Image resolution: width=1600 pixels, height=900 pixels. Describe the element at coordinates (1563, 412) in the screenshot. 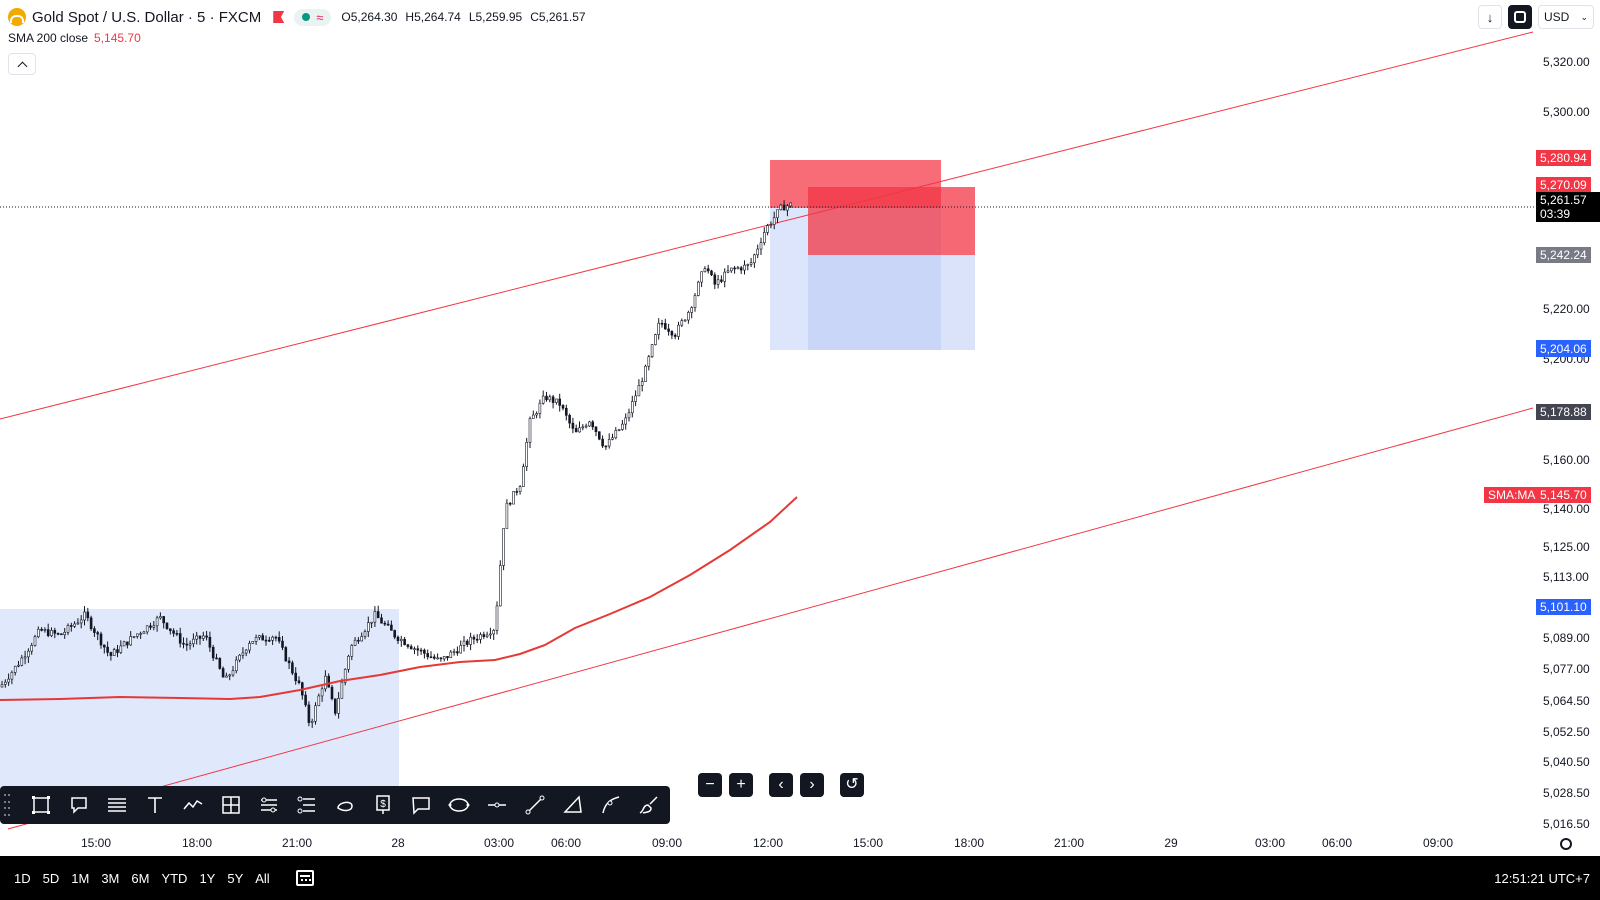

I see `price-tag-label: 5,178.88` at that location.